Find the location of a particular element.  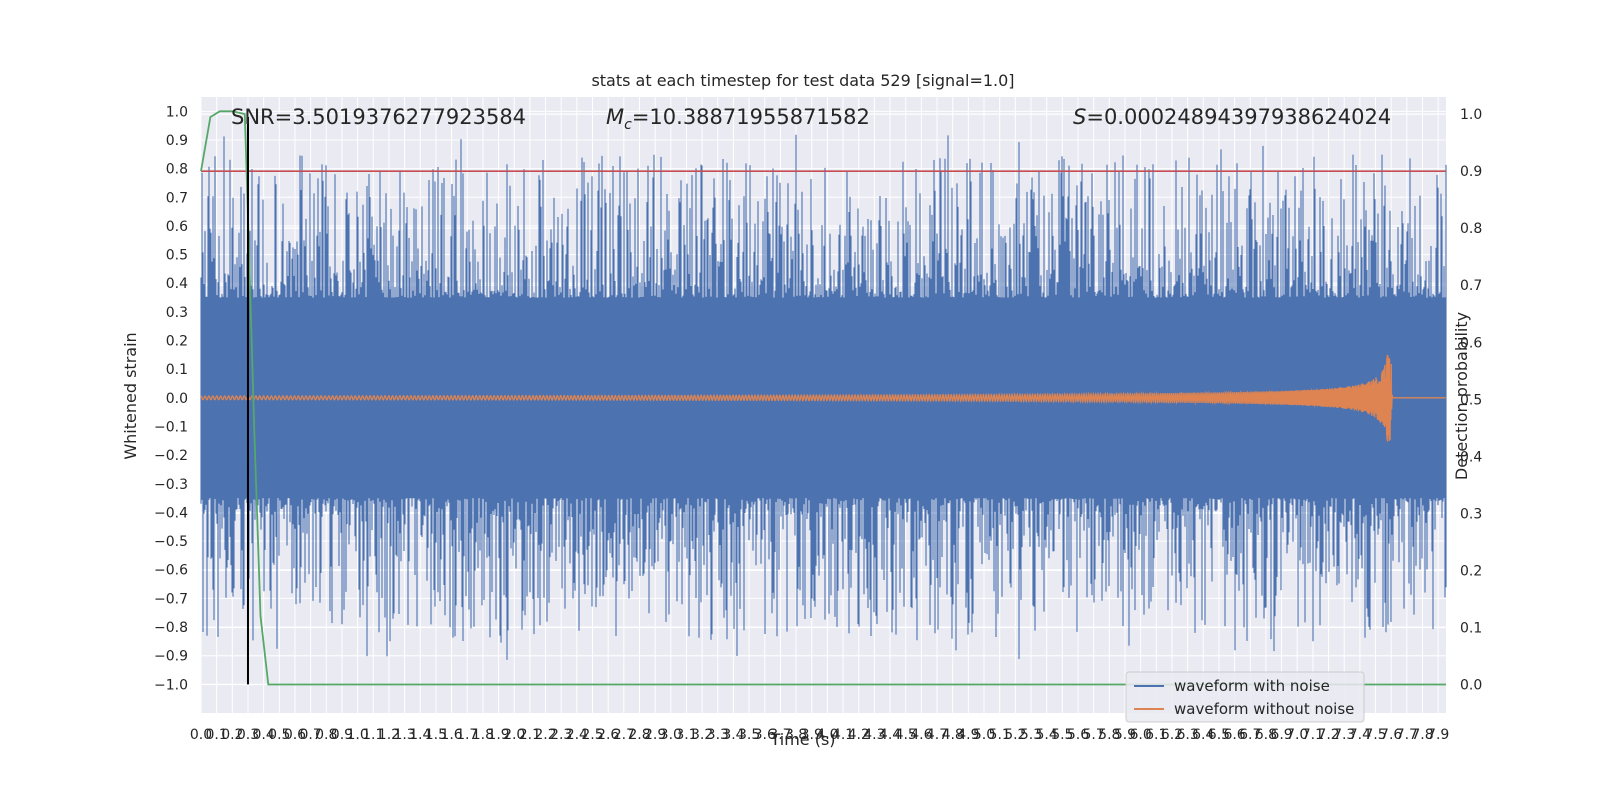

x-tick-label: 6.2 is located at coordinates (1172, 735).